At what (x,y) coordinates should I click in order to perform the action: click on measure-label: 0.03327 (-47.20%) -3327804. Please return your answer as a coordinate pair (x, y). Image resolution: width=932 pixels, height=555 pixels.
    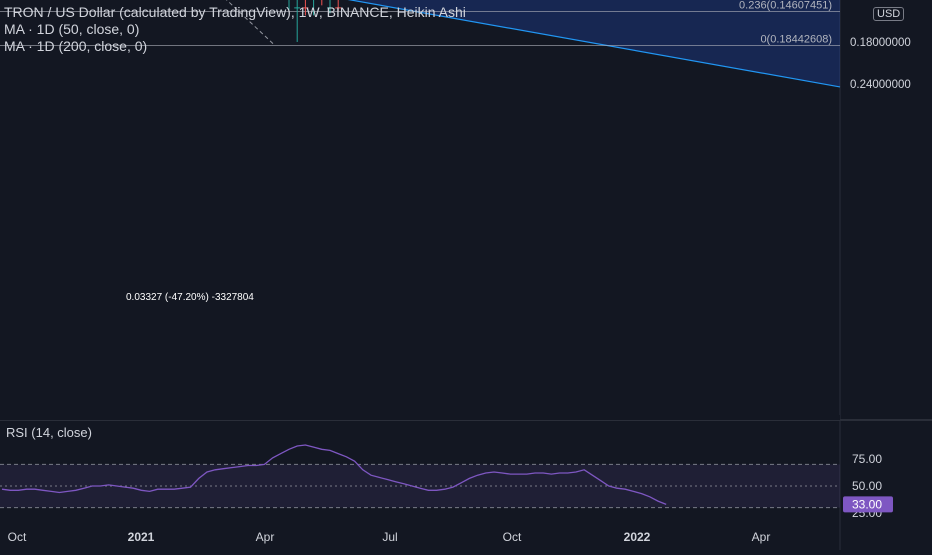
    Looking at the image, I should click on (190, 297).